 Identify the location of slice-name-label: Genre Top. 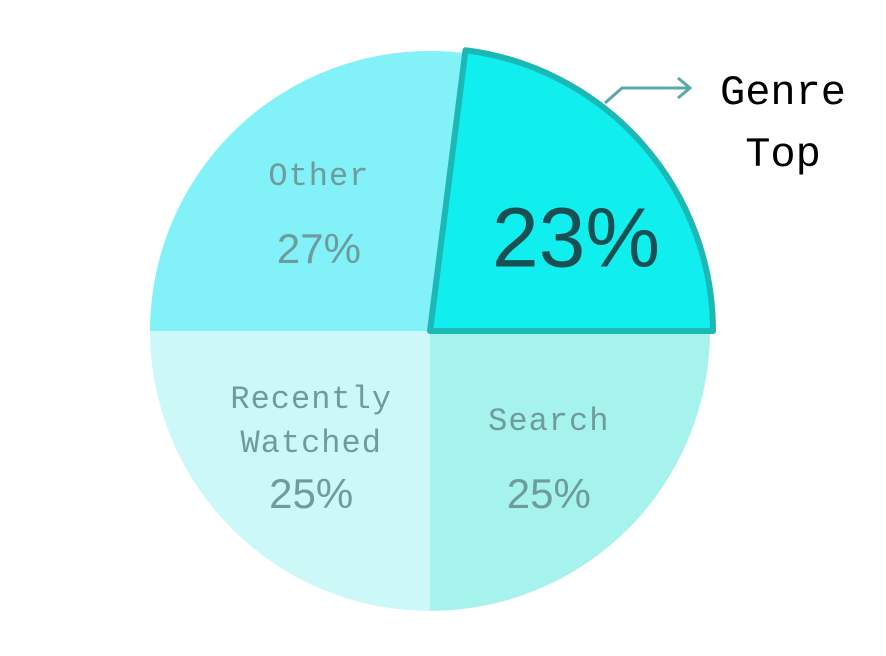
(783, 124).